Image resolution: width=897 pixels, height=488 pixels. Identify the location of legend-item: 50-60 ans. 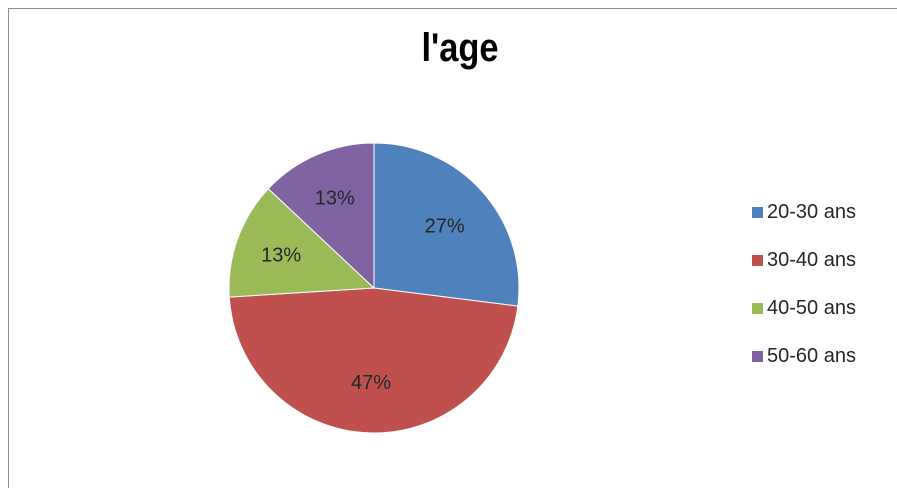
(804, 356).